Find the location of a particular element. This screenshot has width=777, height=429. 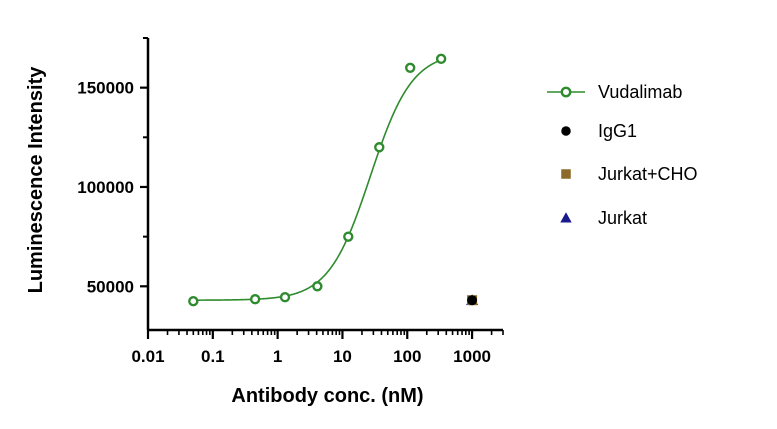

igg1-point is located at coordinates (472, 300).